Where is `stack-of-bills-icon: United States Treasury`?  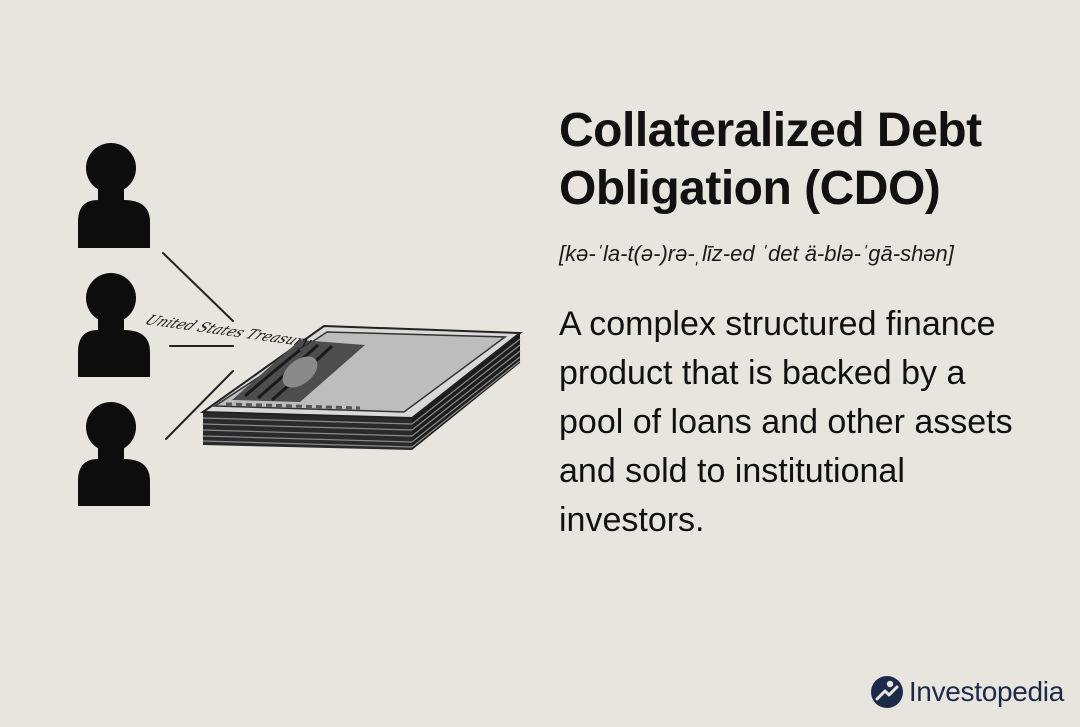 stack-of-bills-icon: United States Treasury is located at coordinates (330, 381).